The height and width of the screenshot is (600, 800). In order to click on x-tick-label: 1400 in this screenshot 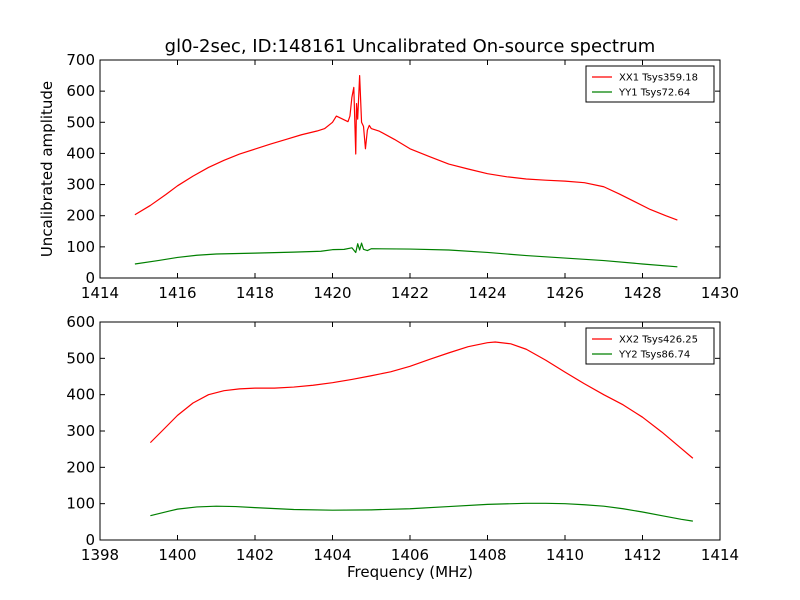, I will do `click(177, 555)`.